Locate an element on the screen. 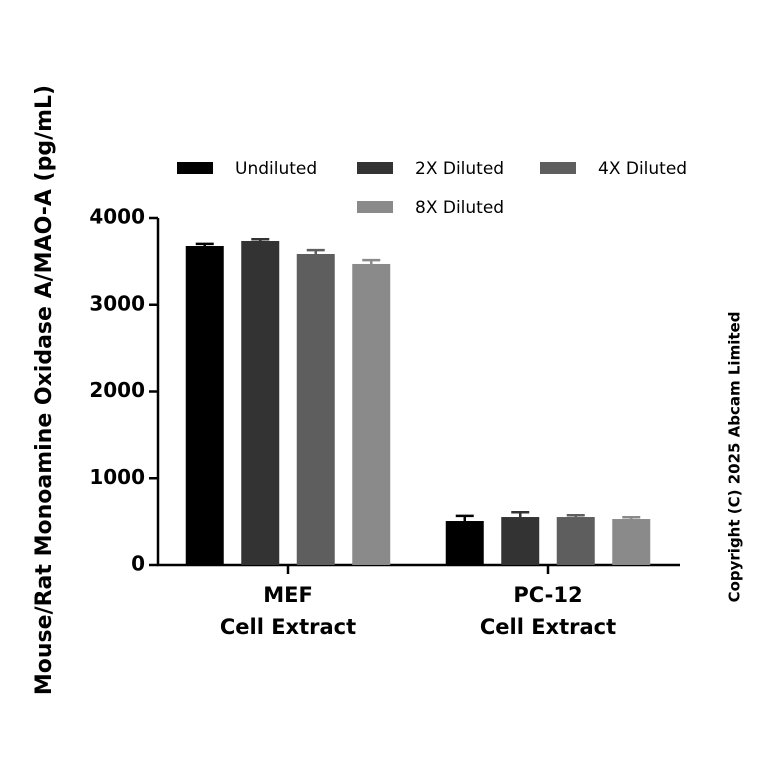  legend-label: Undiluted is located at coordinates (276, 169).